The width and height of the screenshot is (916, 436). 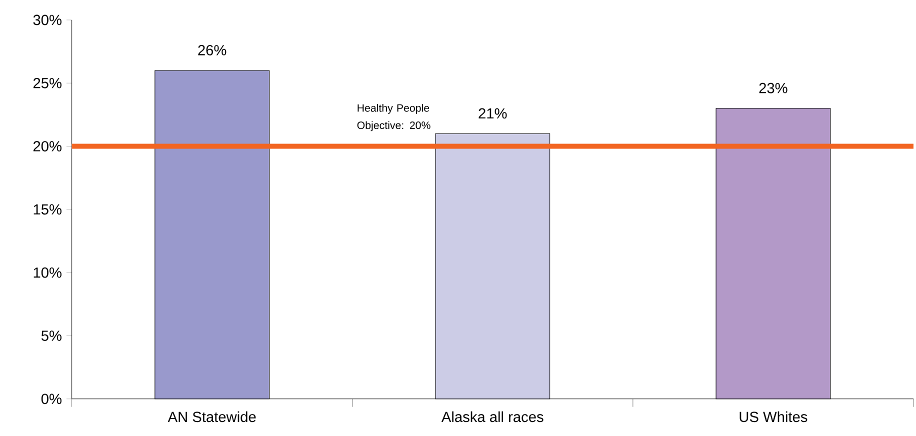 What do you see at coordinates (51, 335) in the screenshot?
I see `y-tick-label: 5%` at bounding box center [51, 335].